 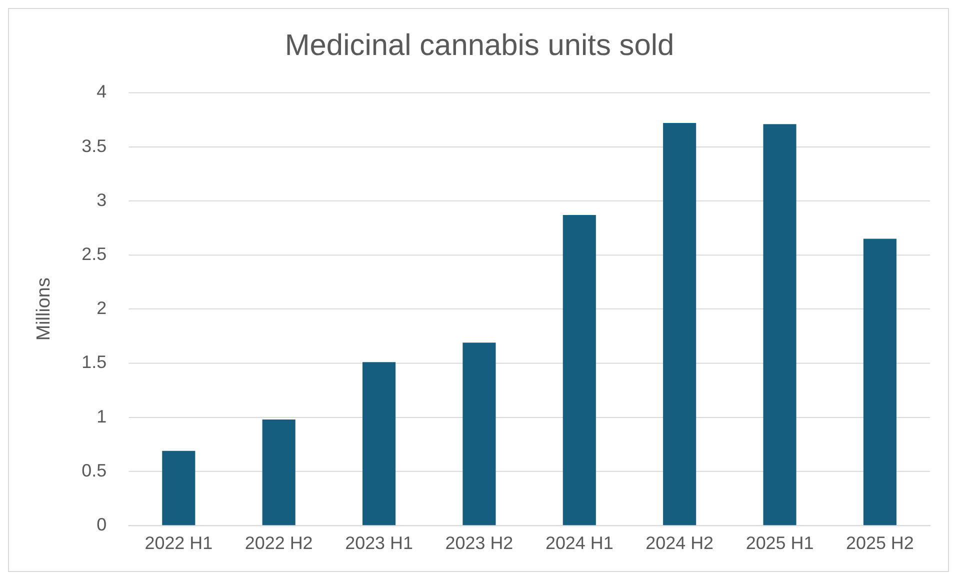 What do you see at coordinates (101, 524) in the screenshot?
I see `y-tick-label: 0` at bounding box center [101, 524].